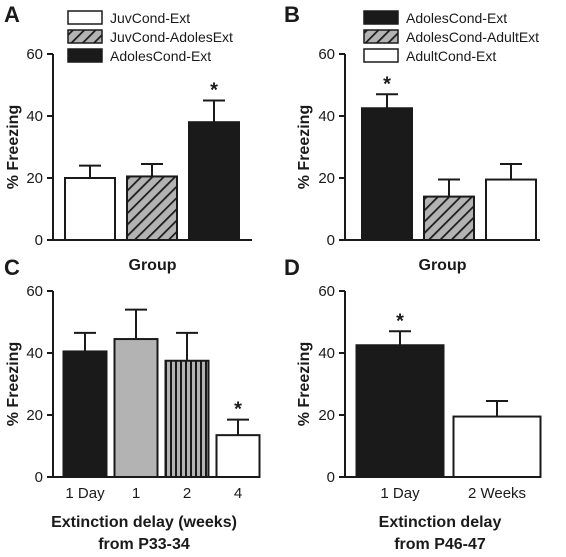  I want to click on legend-label: JuvCond-Ext, so click(150, 18).